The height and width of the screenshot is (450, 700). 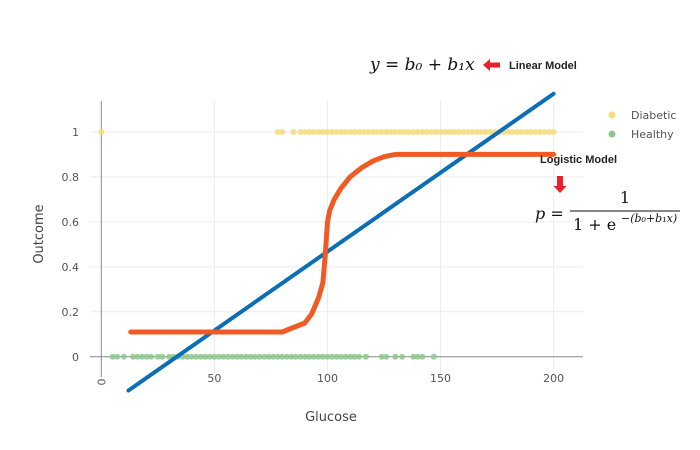 What do you see at coordinates (101, 382) in the screenshot?
I see `x-tick-label: 0` at bounding box center [101, 382].